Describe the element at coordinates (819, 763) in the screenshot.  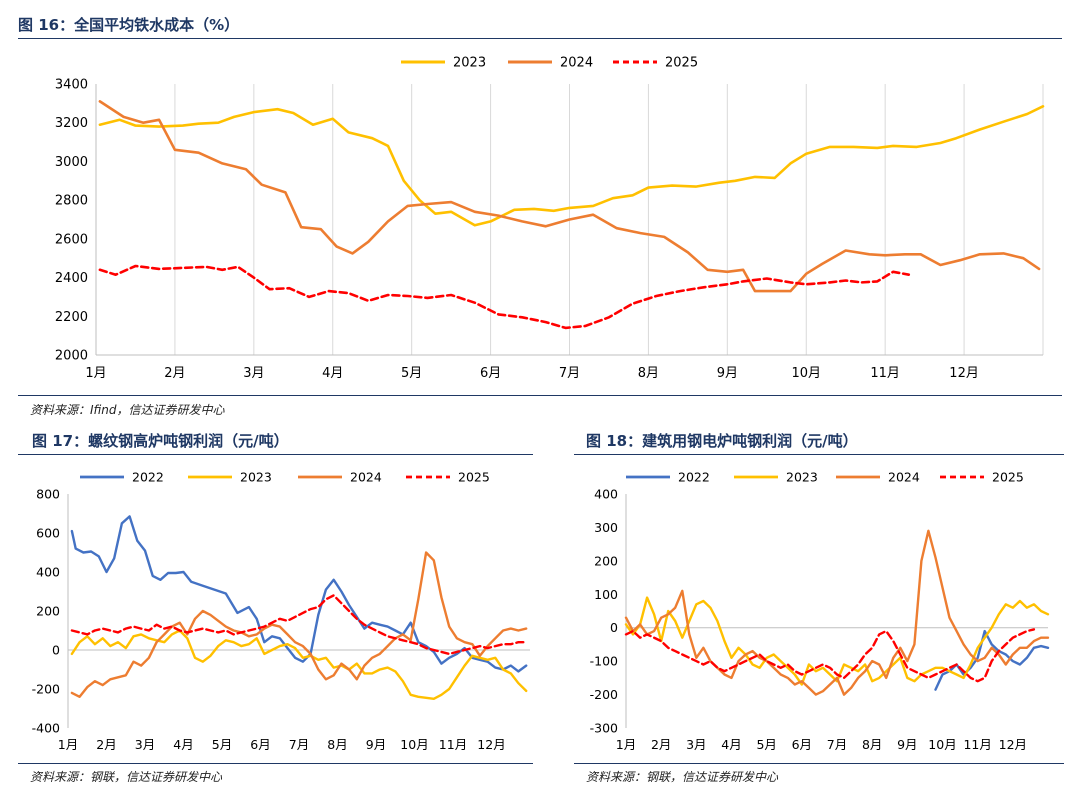
I see `fig18-bottom-rule` at that location.